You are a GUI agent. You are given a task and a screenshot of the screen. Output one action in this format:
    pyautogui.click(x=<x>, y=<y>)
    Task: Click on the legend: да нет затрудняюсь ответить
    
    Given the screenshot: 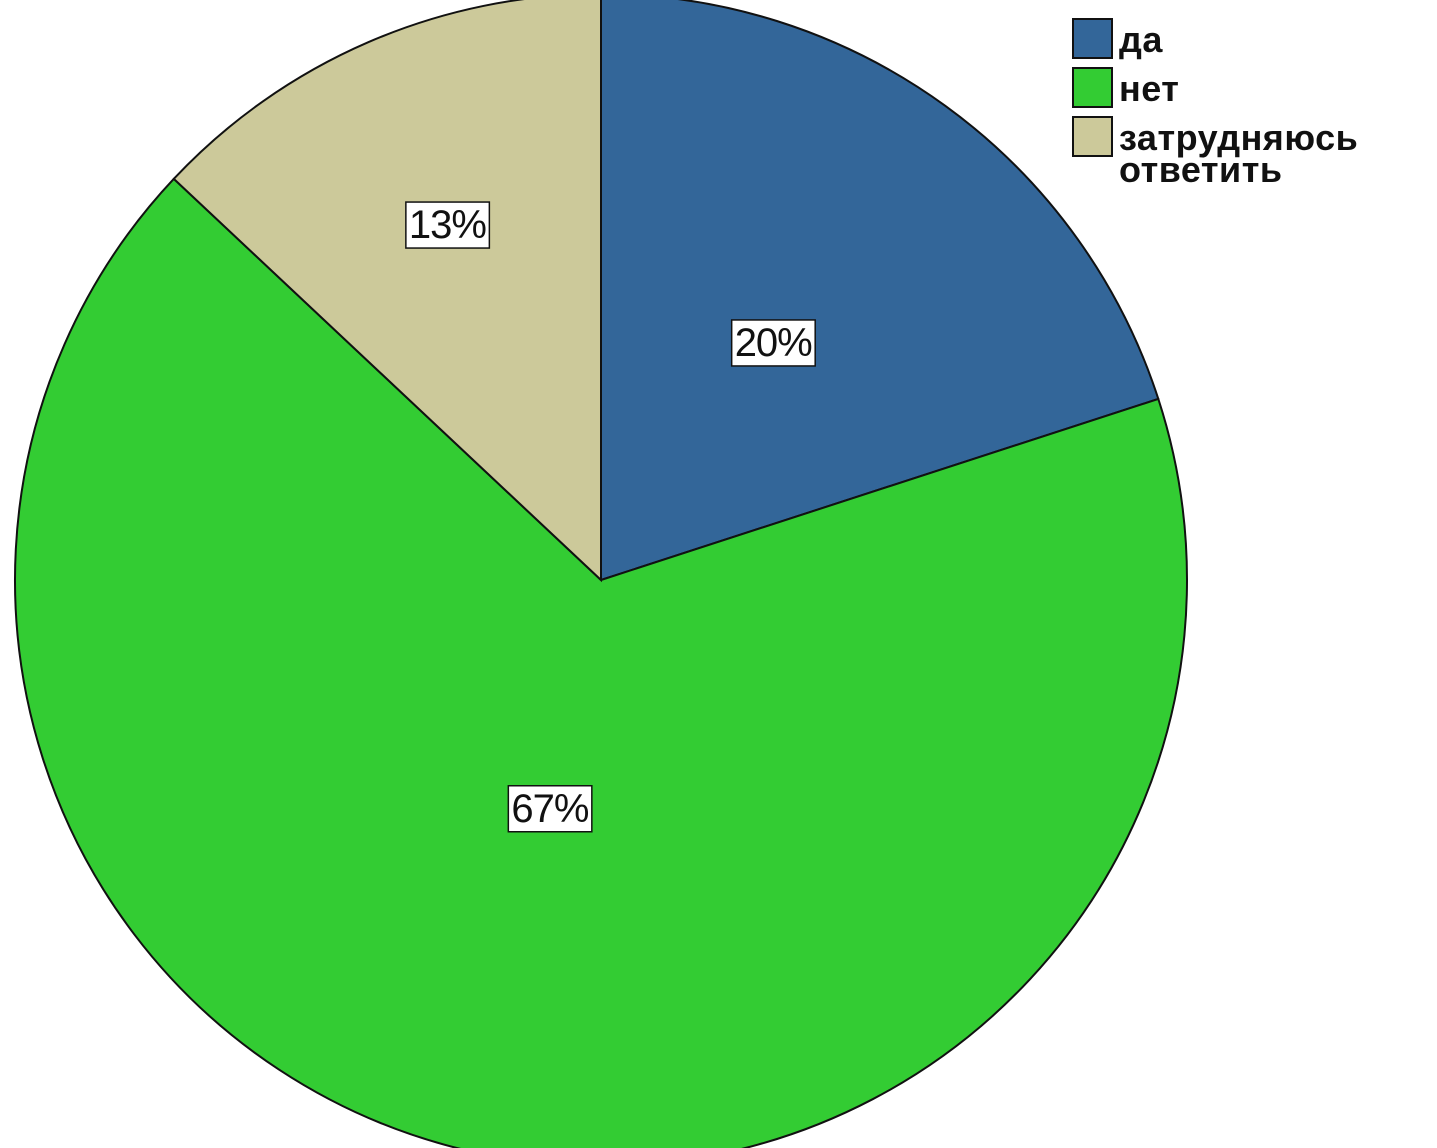 What is the action you would take?
    pyautogui.click(x=1252, y=102)
    